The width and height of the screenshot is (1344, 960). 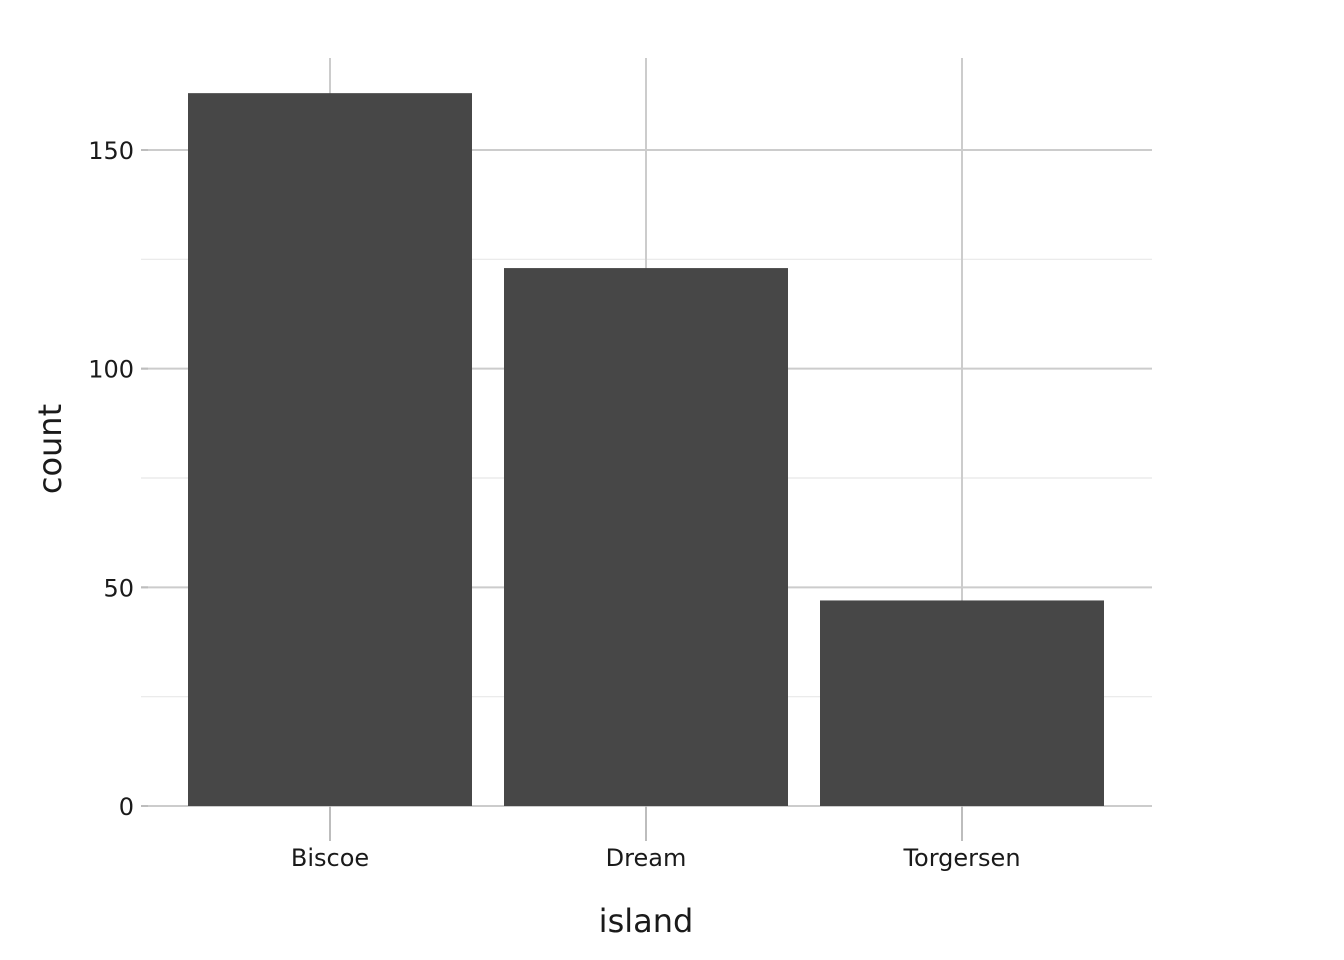 What do you see at coordinates (118, 588) in the screenshot?
I see `y-tick-label: 50` at bounding box center [118, 588].